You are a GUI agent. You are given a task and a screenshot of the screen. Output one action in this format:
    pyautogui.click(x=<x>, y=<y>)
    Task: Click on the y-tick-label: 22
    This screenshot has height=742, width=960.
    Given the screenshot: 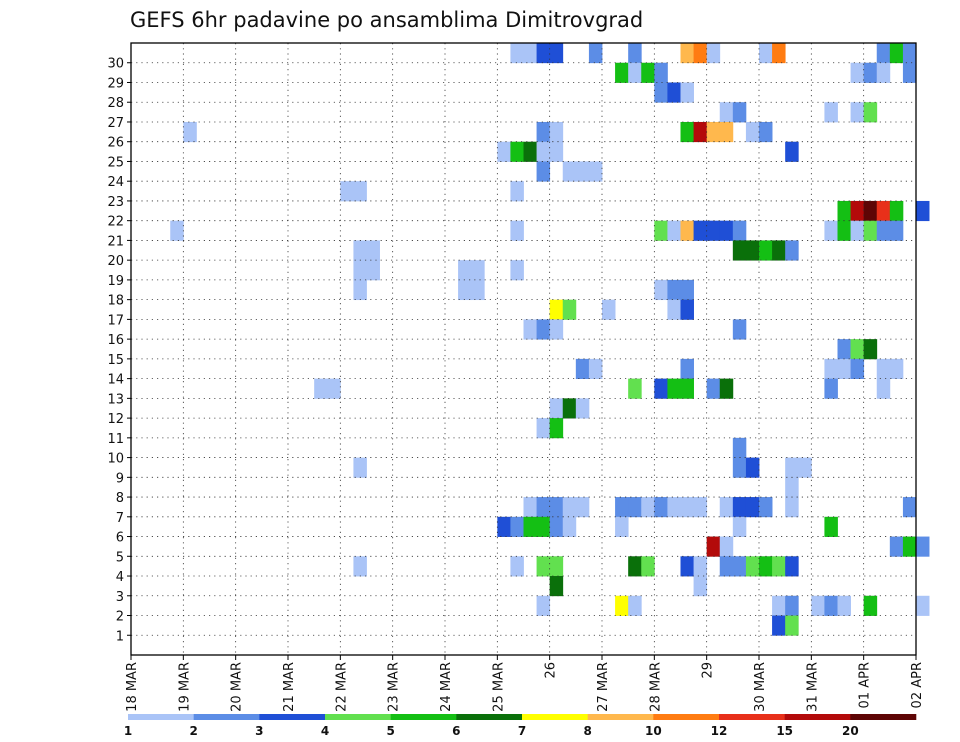 What is the action you would take?
    pyautogui.click(x=115, y=222)
    